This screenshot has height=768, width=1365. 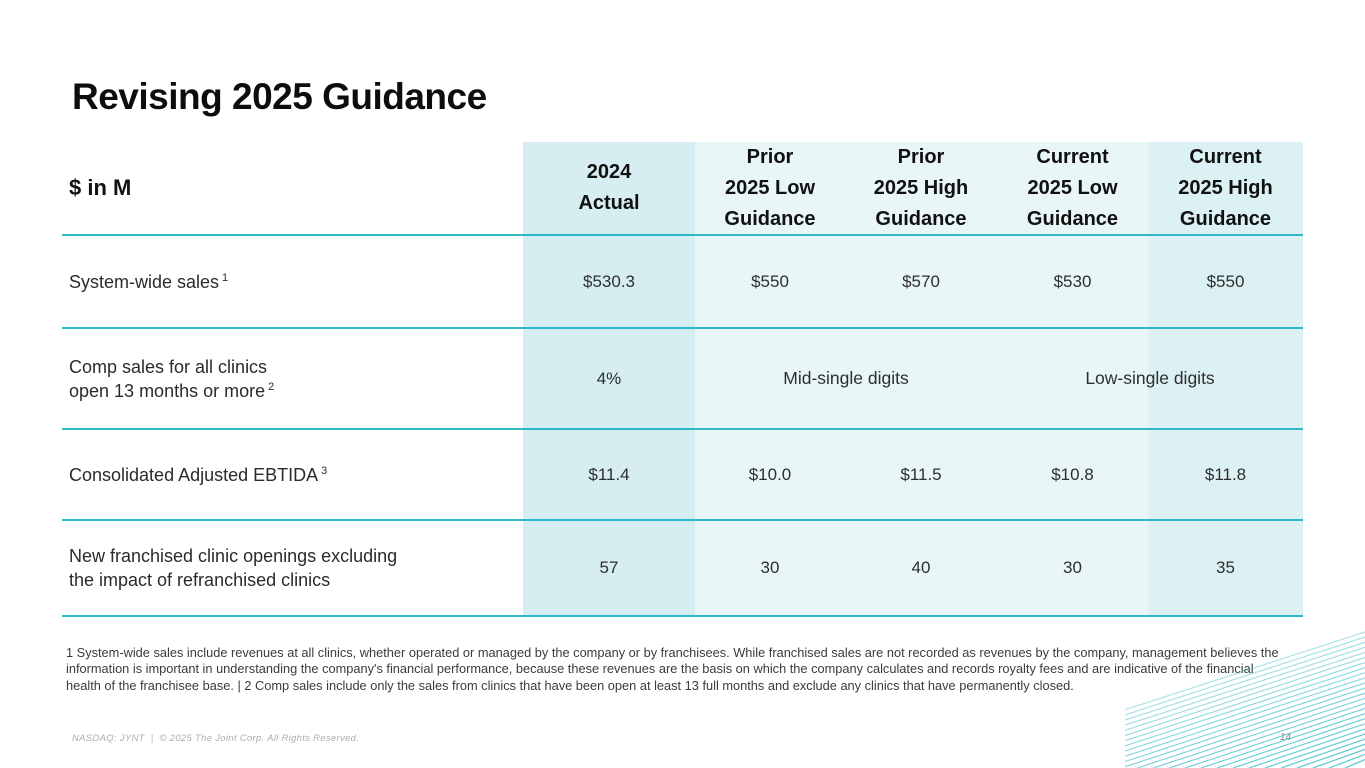 What do you see at coordinates (846, 379) in the screenshot?
I see `table-cell-merged-prior: Mid-single digits` at bounding box center [846, 379].